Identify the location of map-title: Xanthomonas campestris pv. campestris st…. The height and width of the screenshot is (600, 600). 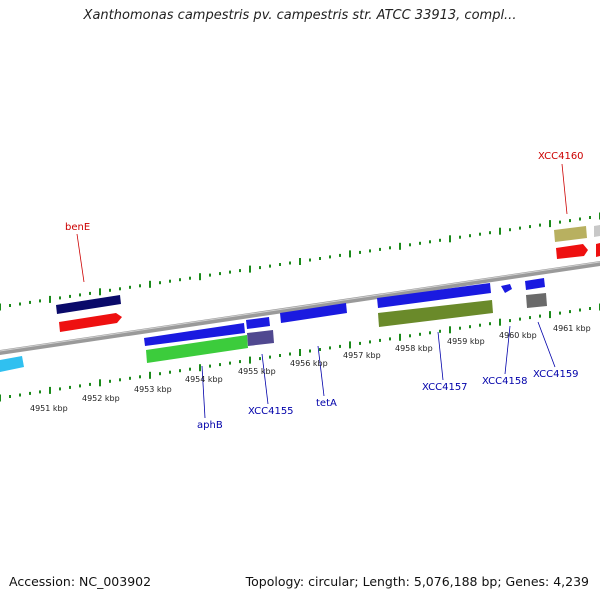
(300, 15).